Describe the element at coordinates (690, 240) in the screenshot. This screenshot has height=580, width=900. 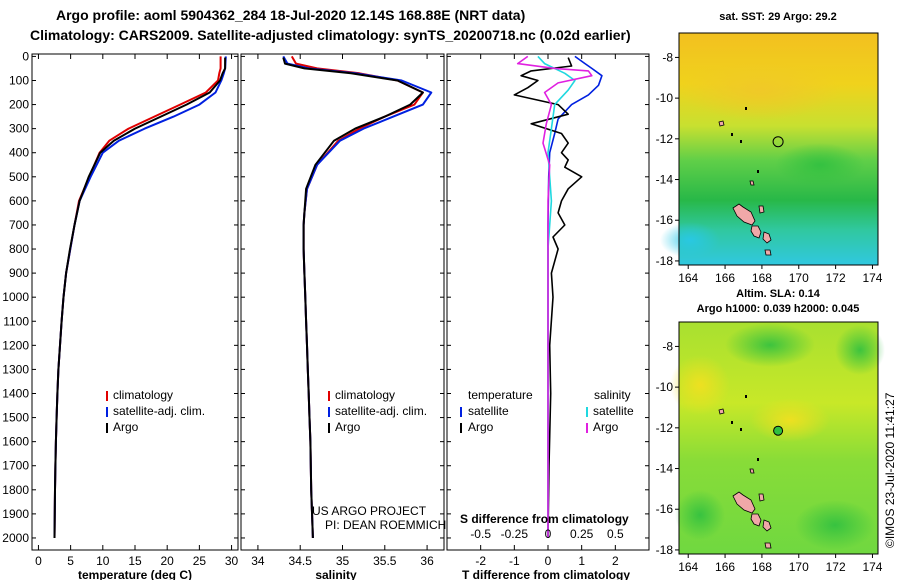
I see `sst-cold-patch` at that location.